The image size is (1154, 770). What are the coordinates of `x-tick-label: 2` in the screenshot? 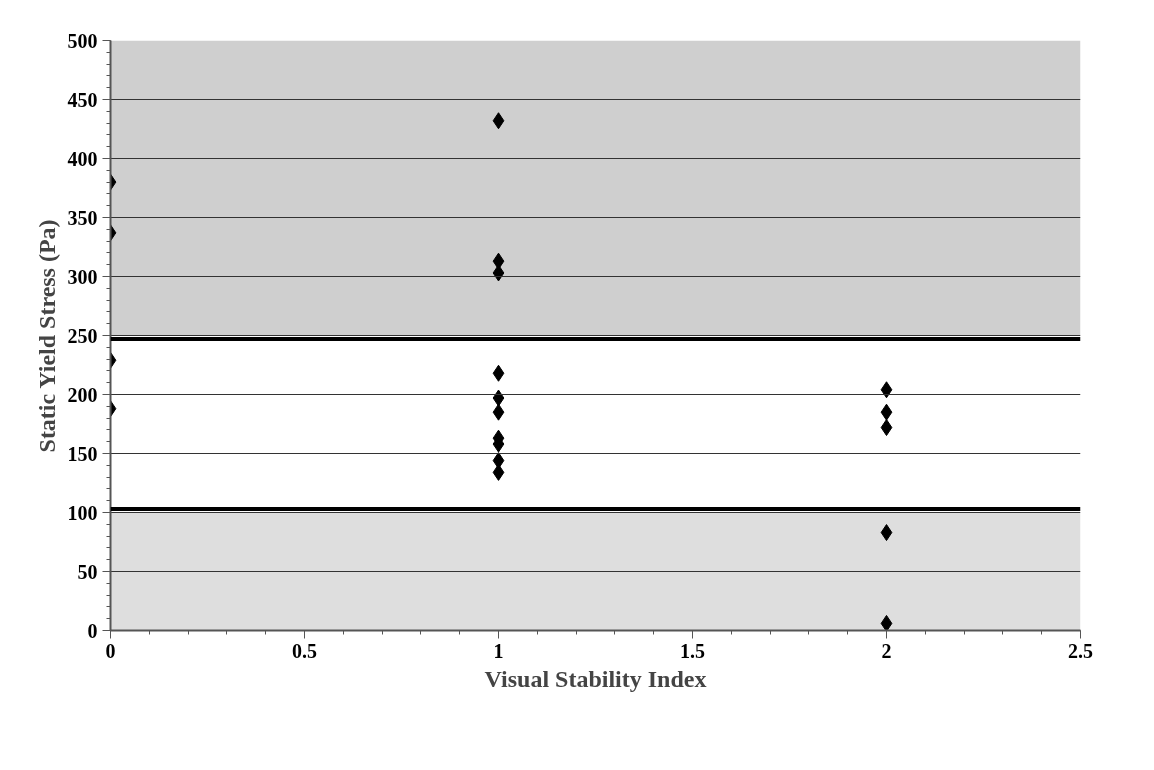 It's located at (886, 650).